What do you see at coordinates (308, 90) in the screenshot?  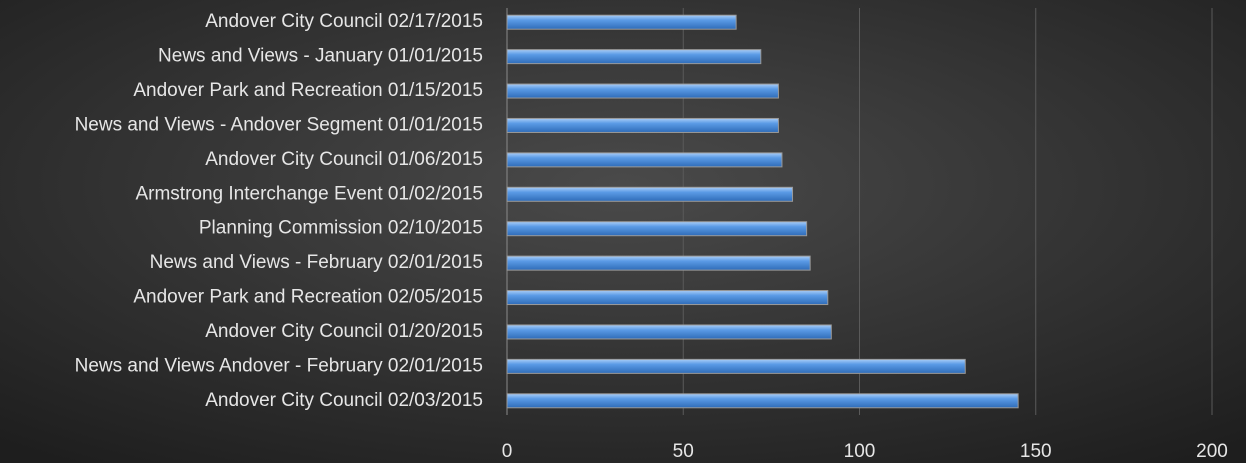 I see `y-tick-label: Andover Park and Recreation 01/15/2015` at bounding box center [308, 90].